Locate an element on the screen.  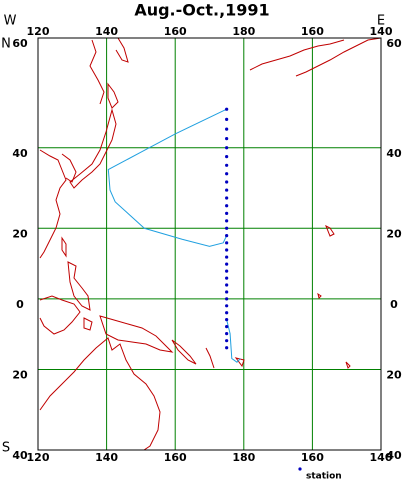
map-title: Aug.-Oct.,1991 is located at coordinates (201, 10).